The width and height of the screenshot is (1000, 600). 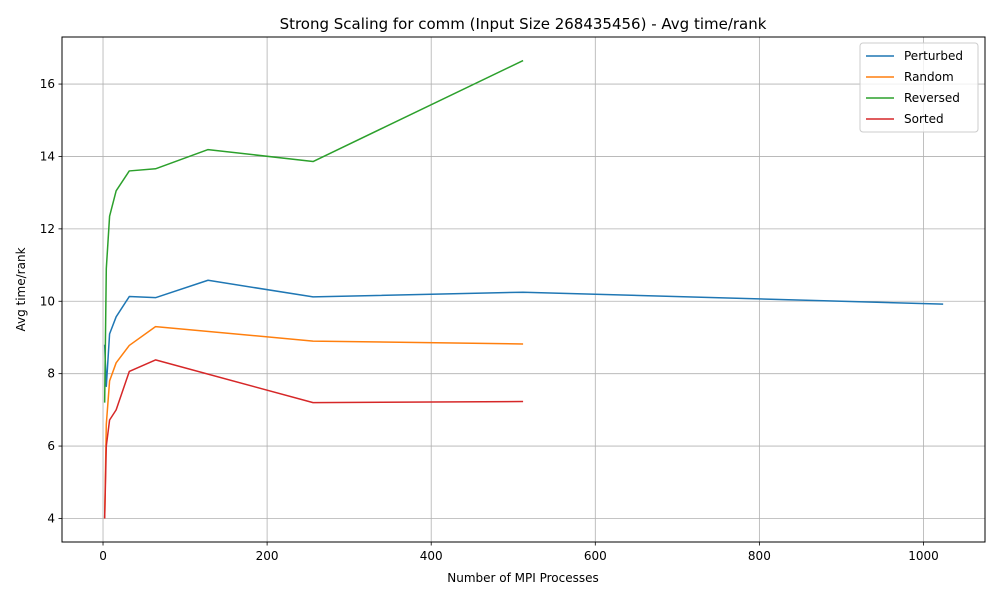 What do you see at coordinates (51, 374) in the screenshot?
I see `y-tick-label: 8` at bounding box center [51, 374].